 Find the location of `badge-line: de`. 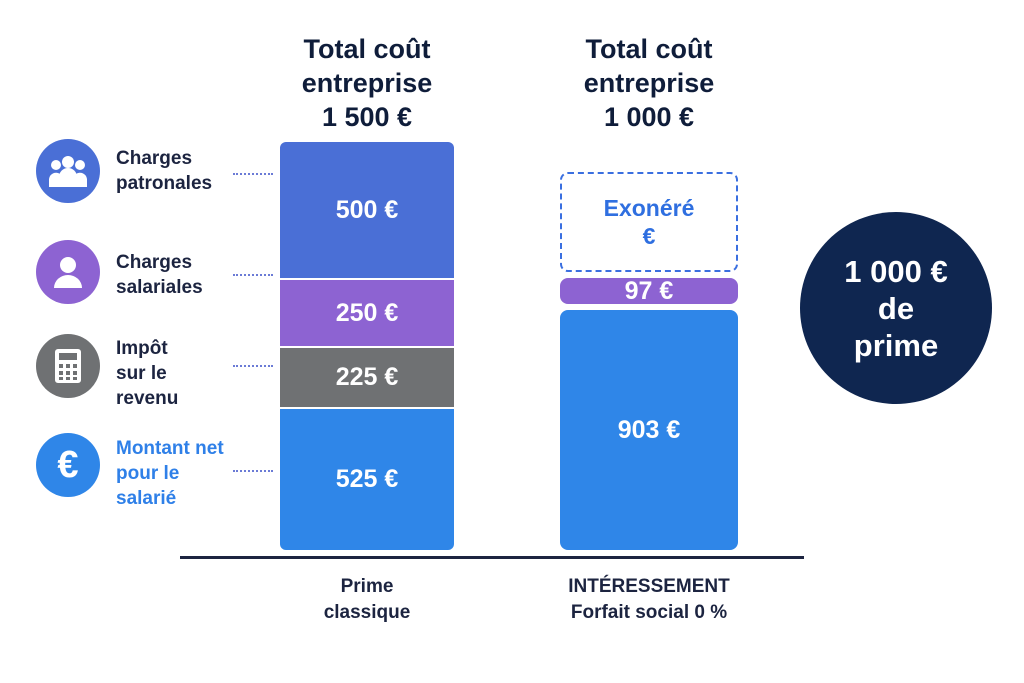

badge-line: de is located at coordinates (896, 308).